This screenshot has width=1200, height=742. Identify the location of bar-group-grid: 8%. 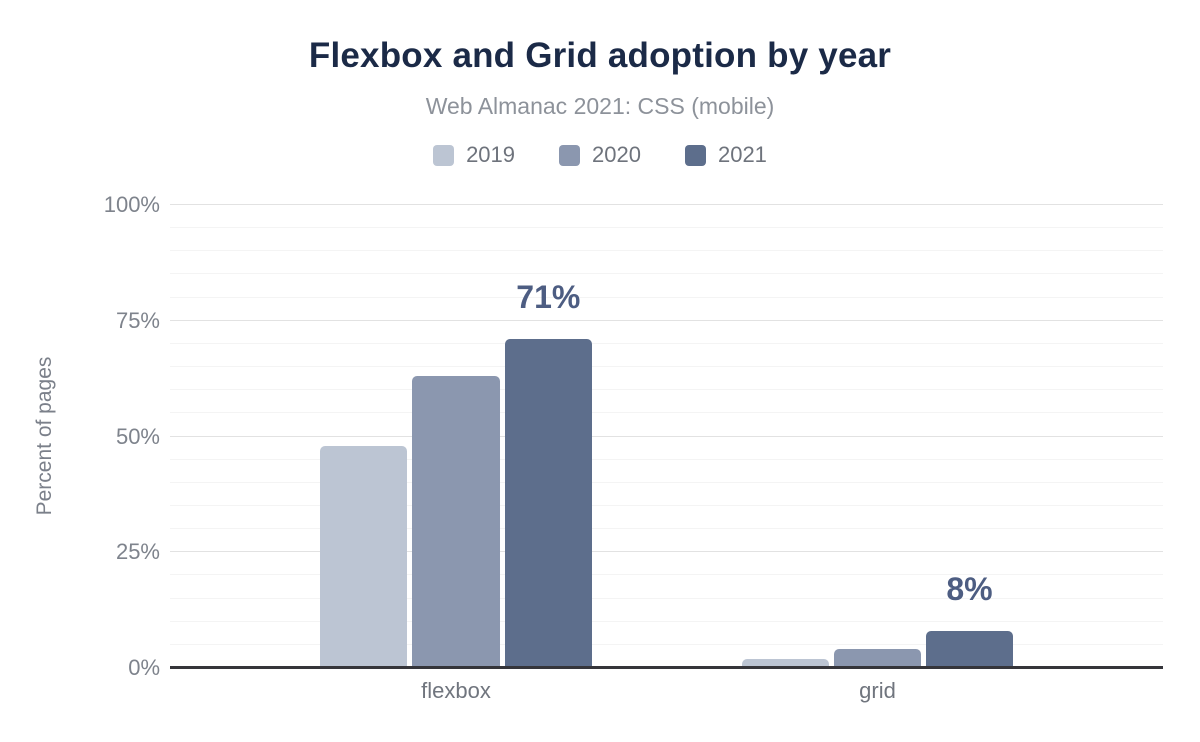
(877, 436).